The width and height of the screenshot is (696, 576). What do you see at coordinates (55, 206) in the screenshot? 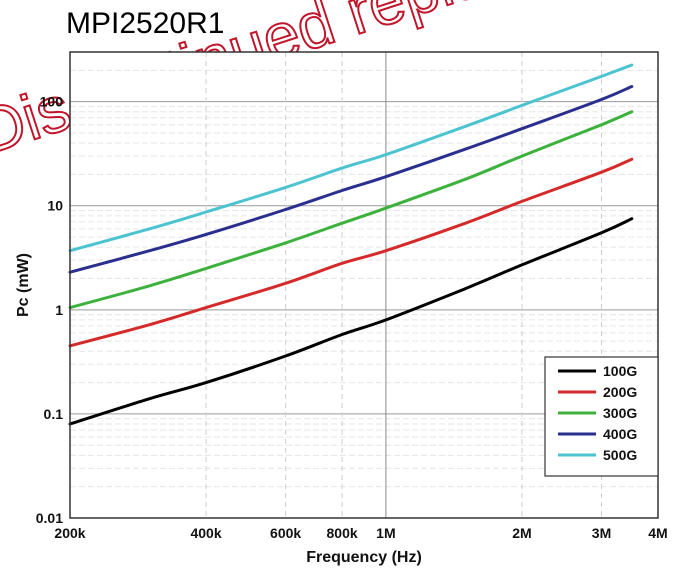
I see `y-tick-label: 10` at bounding box center [55, 206].